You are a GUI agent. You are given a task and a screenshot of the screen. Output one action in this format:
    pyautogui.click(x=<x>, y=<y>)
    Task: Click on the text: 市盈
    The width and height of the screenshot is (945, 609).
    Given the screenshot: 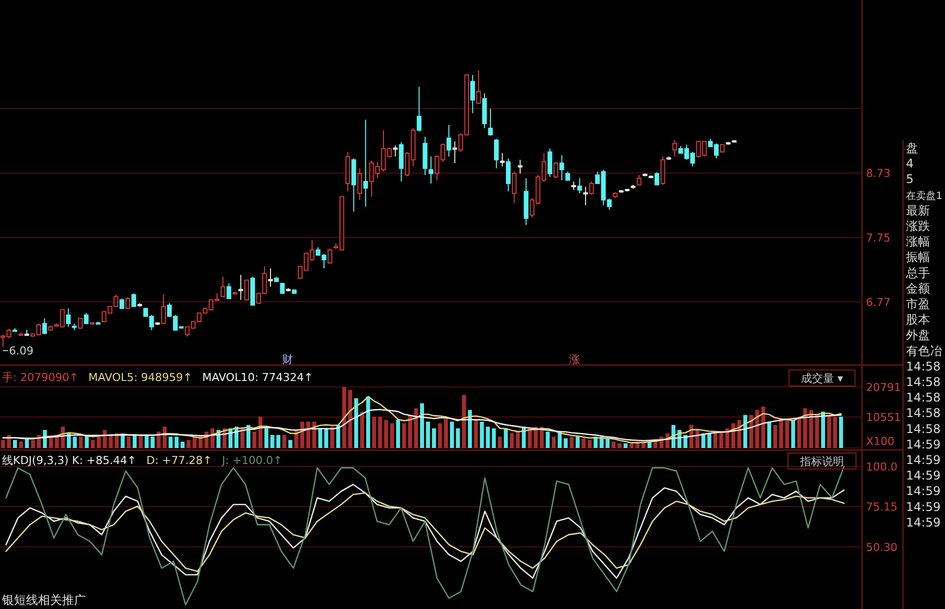 What is the action you would take?
    pyautogui.click(x=918, y=304)
    